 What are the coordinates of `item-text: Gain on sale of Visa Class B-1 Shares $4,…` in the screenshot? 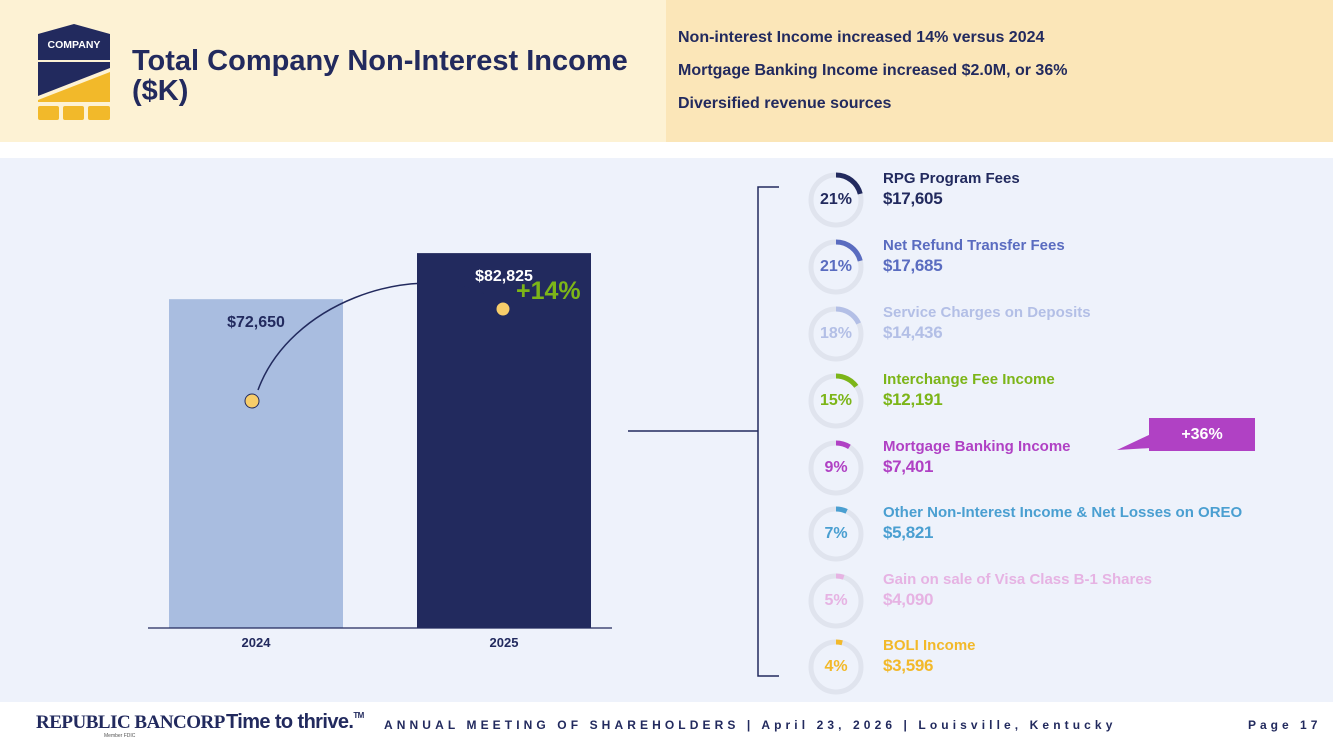 It's located at (1063, 591).